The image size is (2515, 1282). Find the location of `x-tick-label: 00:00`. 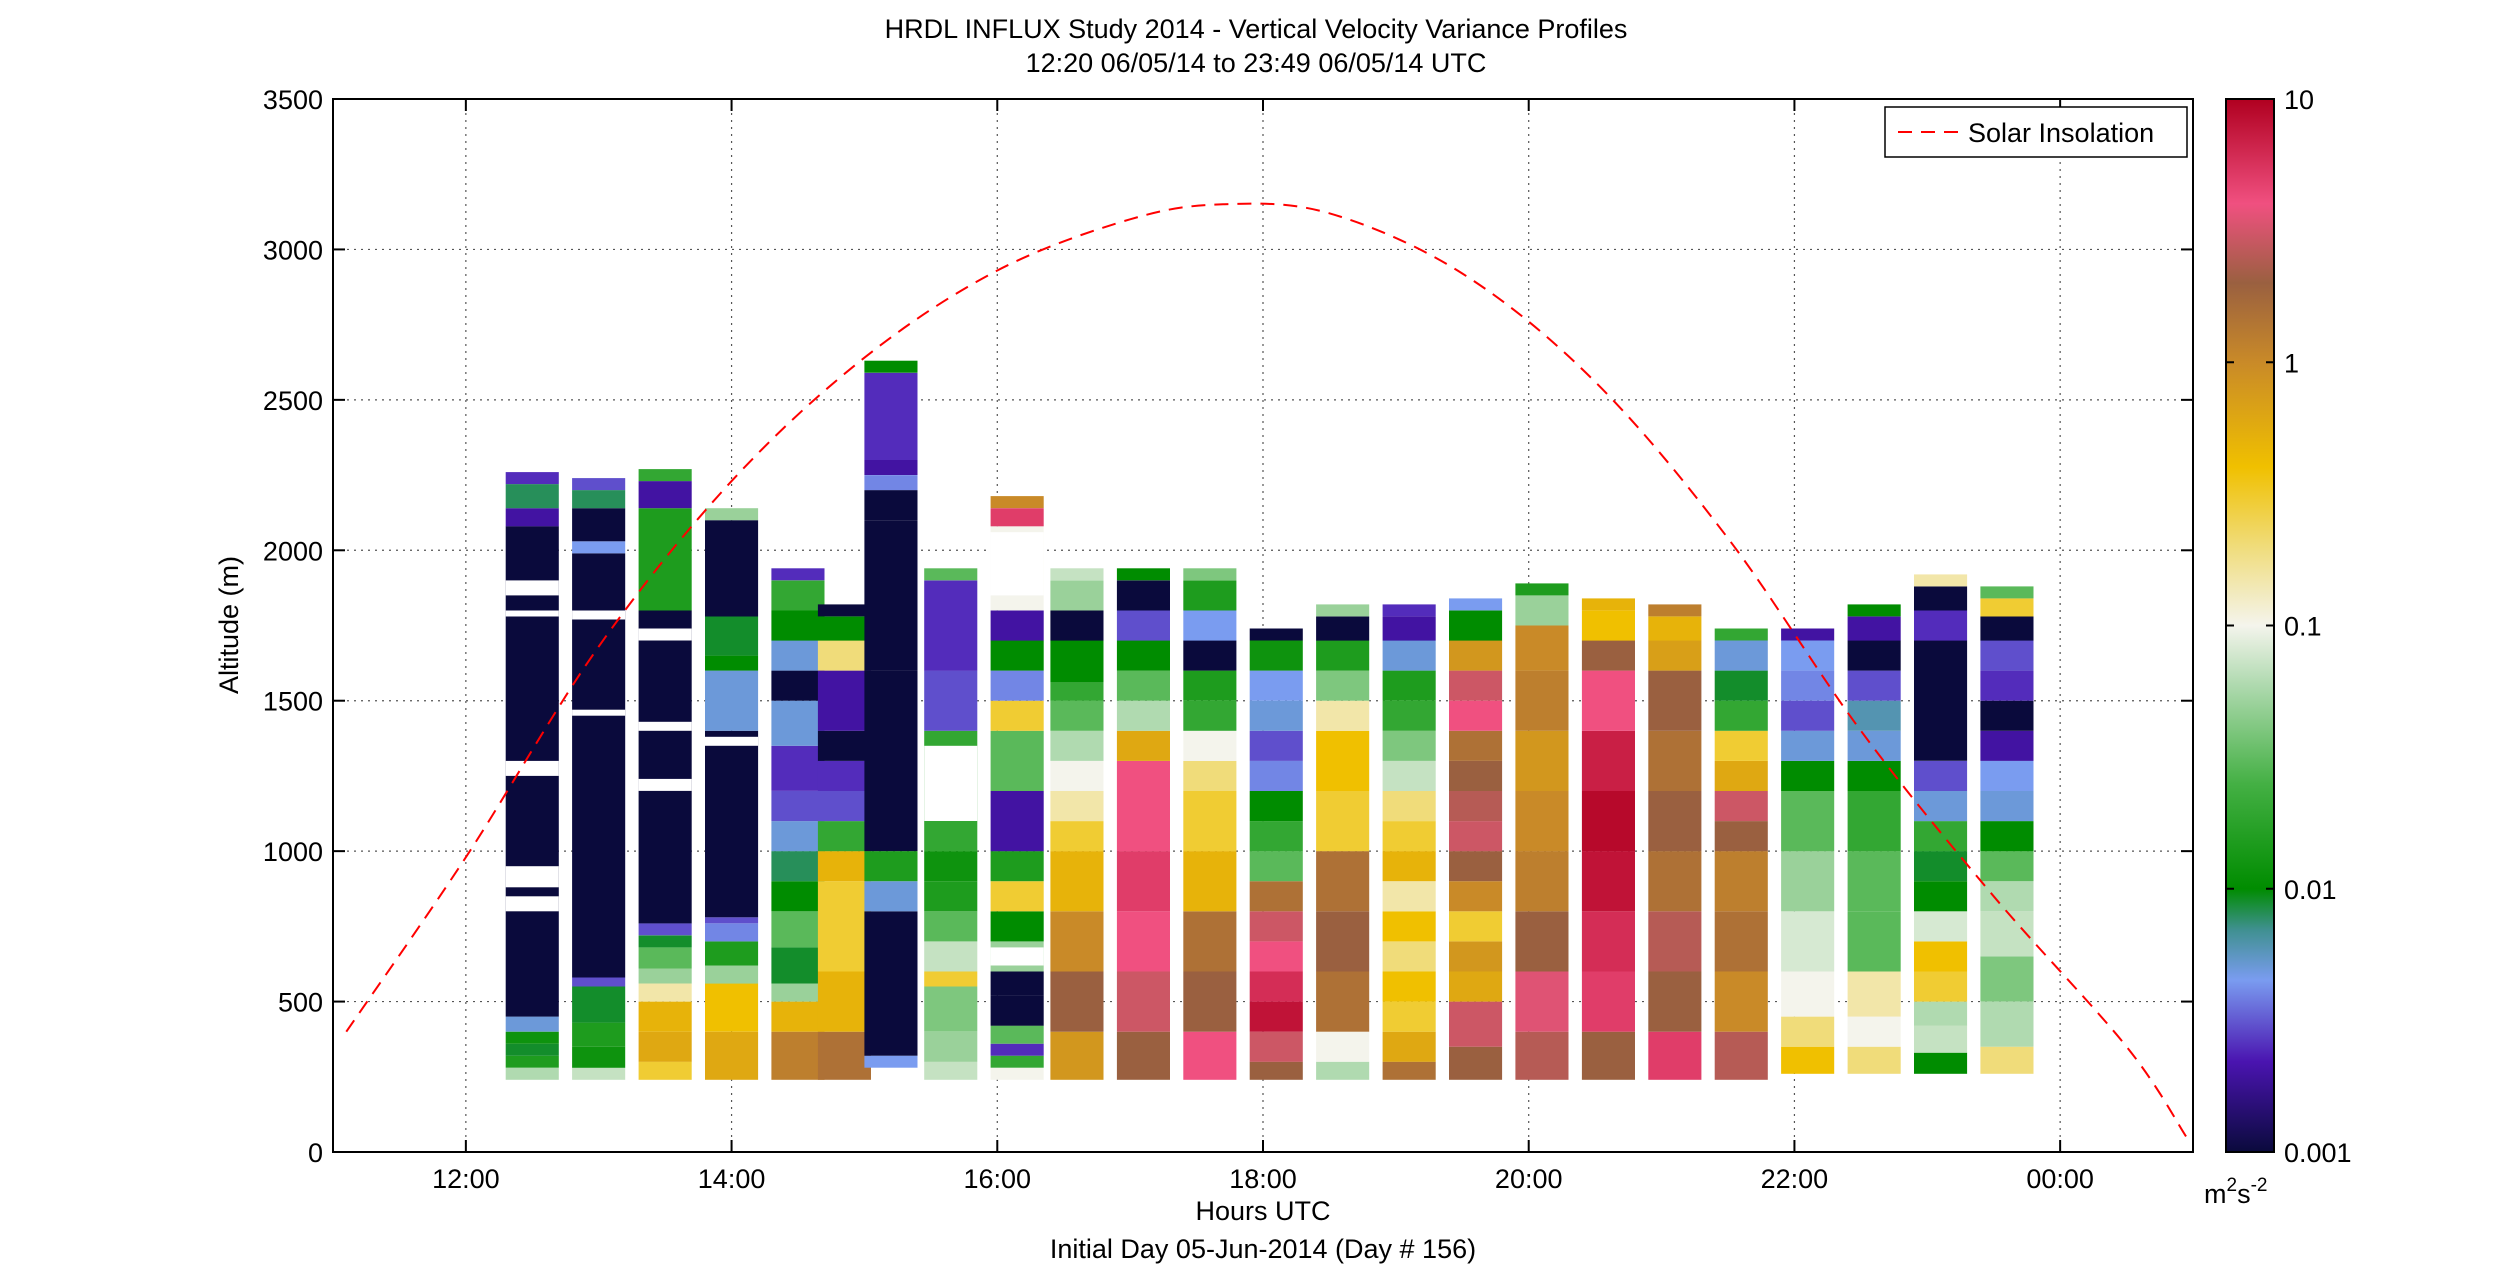

x-tick-label: 00:00 is located at coordinates (2060, 1179).